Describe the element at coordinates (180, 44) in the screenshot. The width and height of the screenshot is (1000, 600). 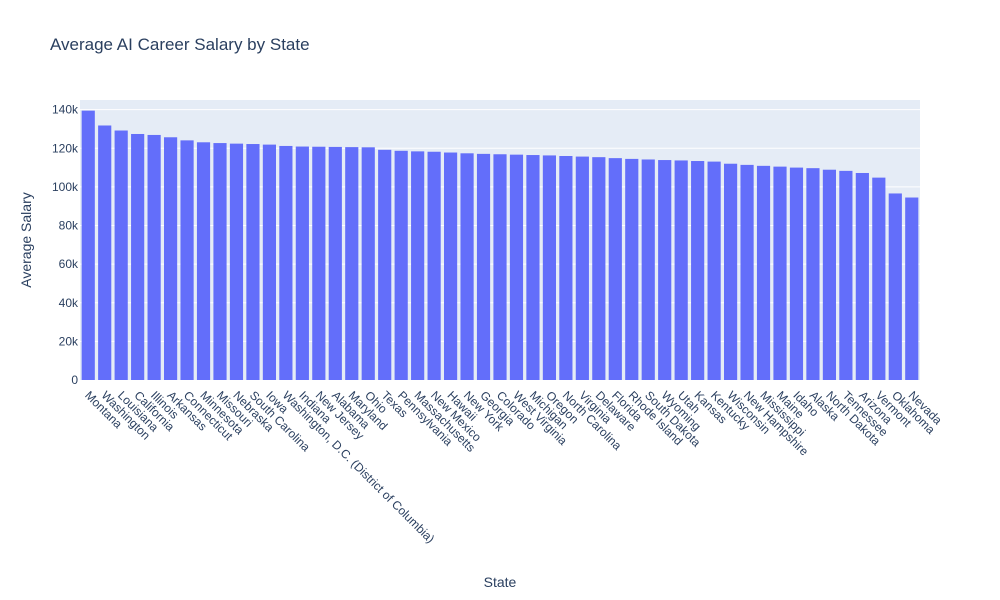
I see `chart-title: Average AI Career Salary by State` at that location.